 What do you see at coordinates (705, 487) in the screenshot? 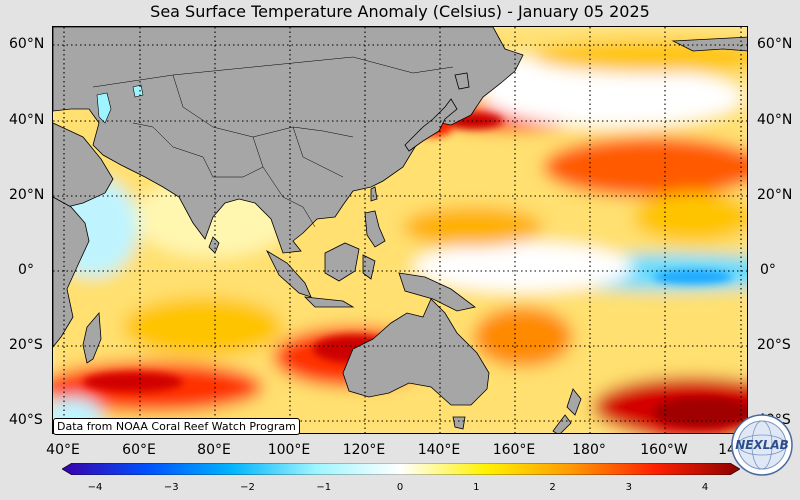
I see `colorbar-tick: 4` at bounding box center [705, 487].